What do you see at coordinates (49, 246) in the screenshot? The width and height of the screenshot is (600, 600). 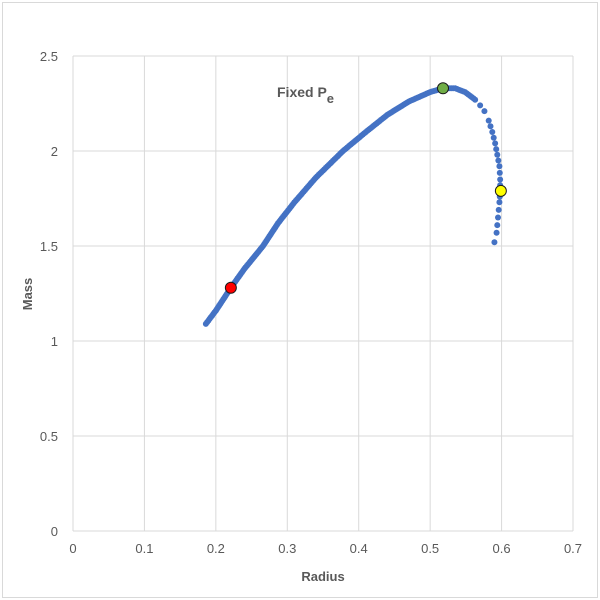 I see `y-tick-label: 1.5` at bounding box center [49, 246].